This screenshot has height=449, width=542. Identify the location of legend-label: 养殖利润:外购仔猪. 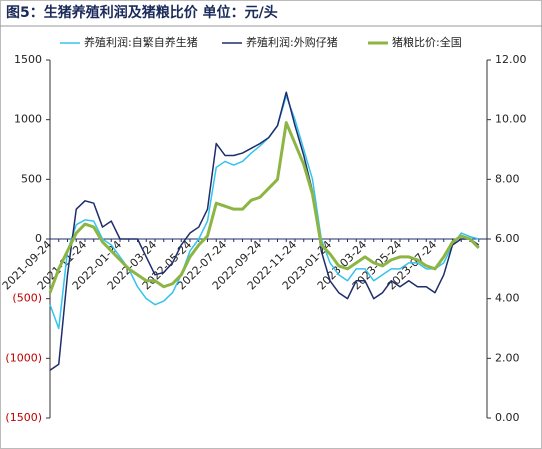
(292, 42).